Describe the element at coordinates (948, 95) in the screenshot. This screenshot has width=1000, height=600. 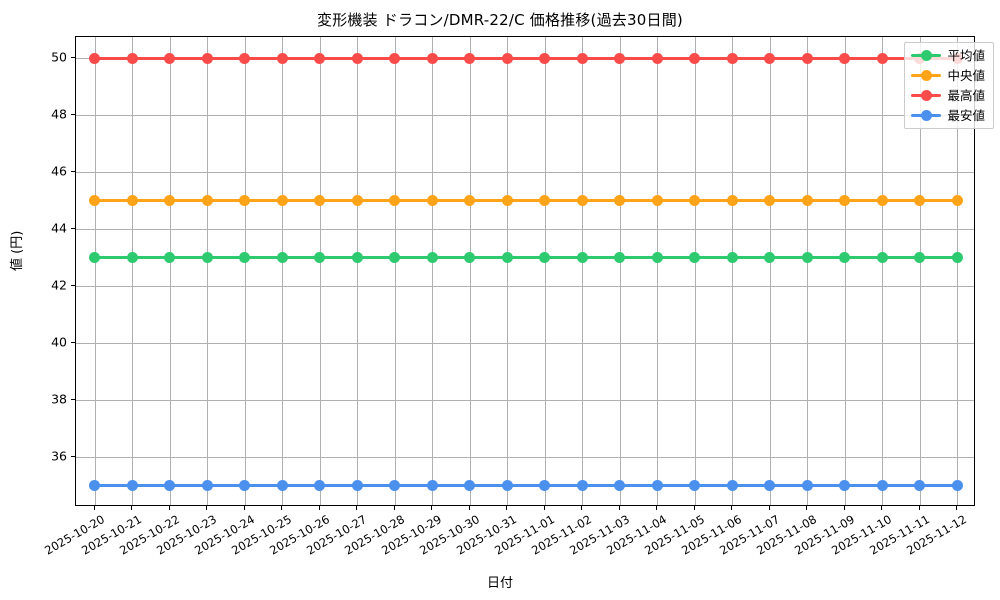
I see `legend-item: 最高値` at that location.